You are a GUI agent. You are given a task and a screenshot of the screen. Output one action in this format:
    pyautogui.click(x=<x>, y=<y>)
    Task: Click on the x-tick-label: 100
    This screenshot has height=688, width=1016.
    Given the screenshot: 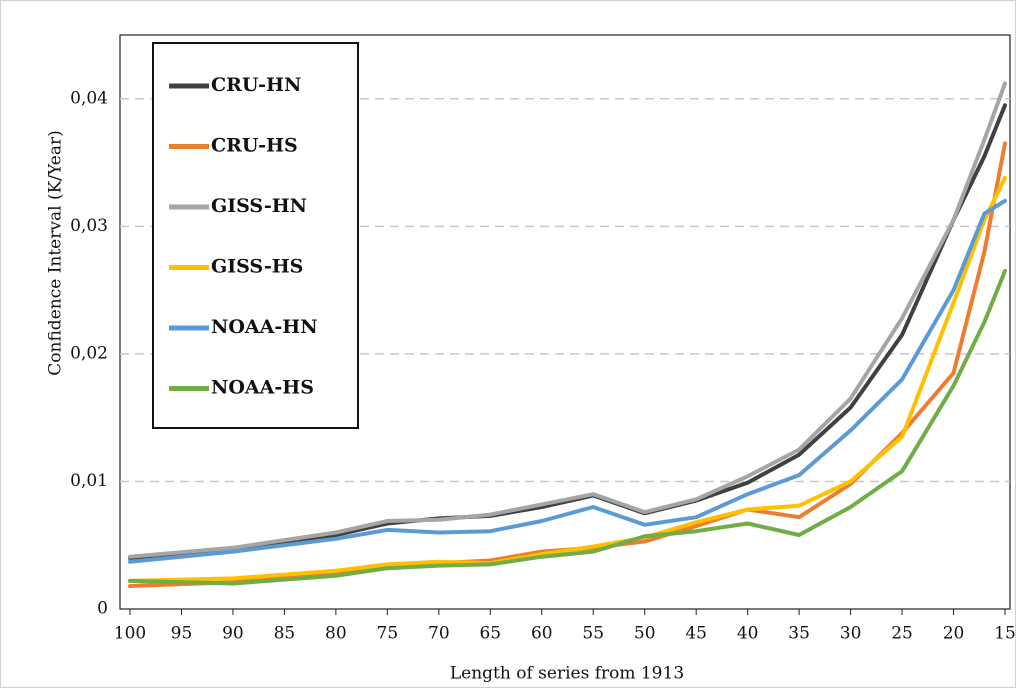 What is the action you would take?
    pyautogui.click(x=130, y=634)
    